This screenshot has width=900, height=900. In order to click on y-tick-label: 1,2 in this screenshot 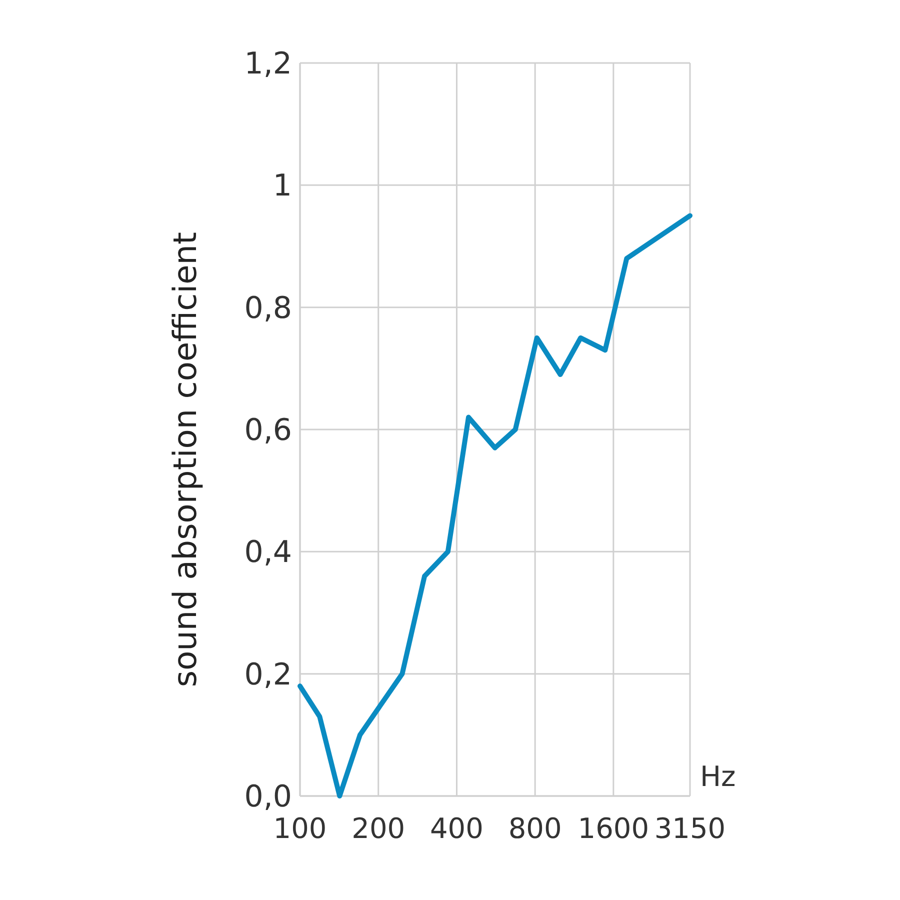, I will do `click(268, 64)`.